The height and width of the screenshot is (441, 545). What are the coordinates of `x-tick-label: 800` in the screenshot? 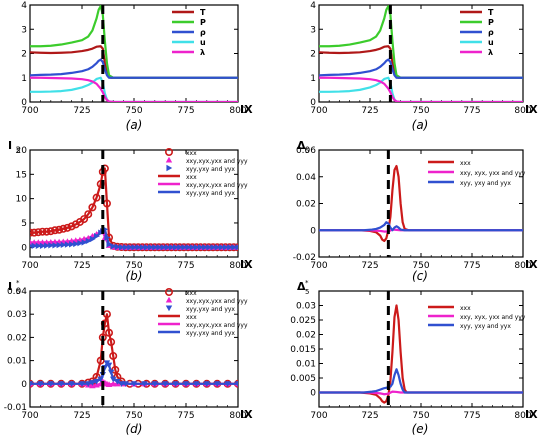 It's located at (522, 416).